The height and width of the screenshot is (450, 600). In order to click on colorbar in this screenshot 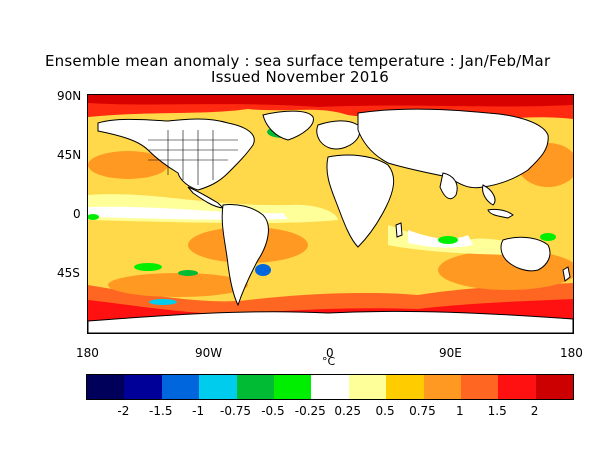, I will do `click(330, 387)`.